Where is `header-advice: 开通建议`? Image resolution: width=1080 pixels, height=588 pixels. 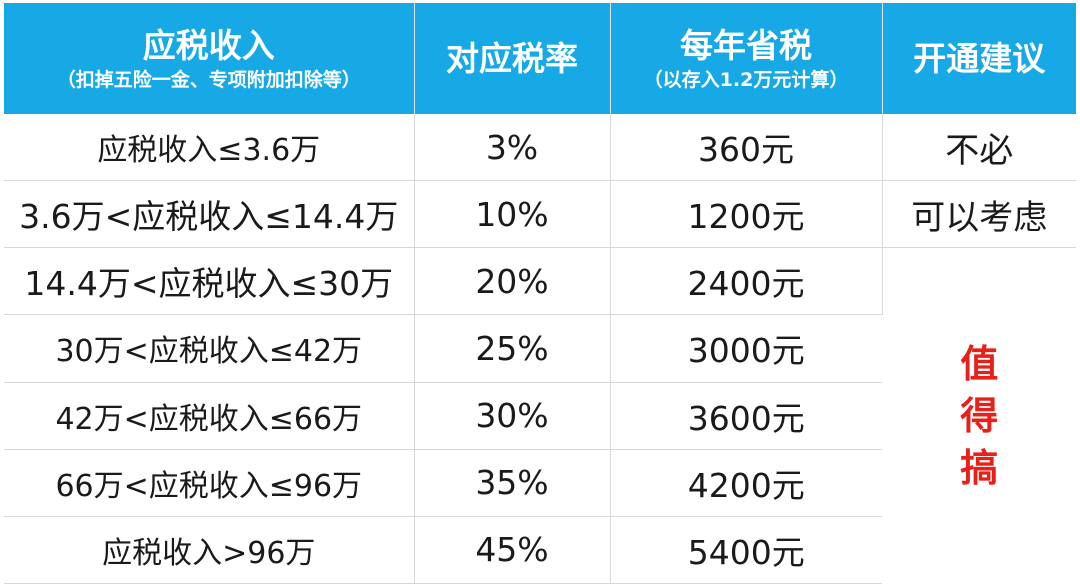
header-advice: 开通建议 is located at coordinates (979, 58).